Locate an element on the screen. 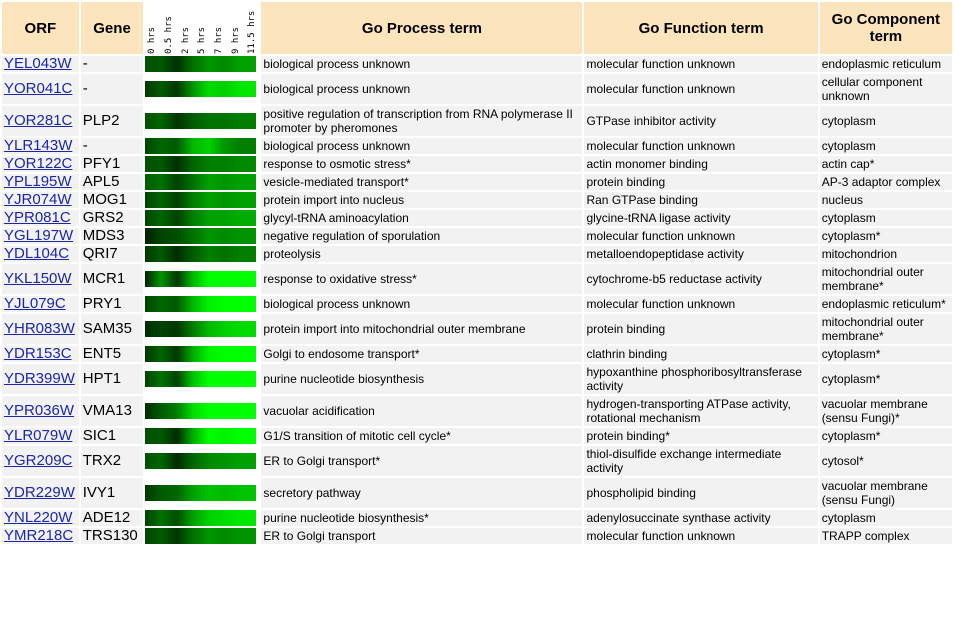 The height and width of the screenshot is (628, 954). orf-link: YEL043W is located at coordinates (38, 63).